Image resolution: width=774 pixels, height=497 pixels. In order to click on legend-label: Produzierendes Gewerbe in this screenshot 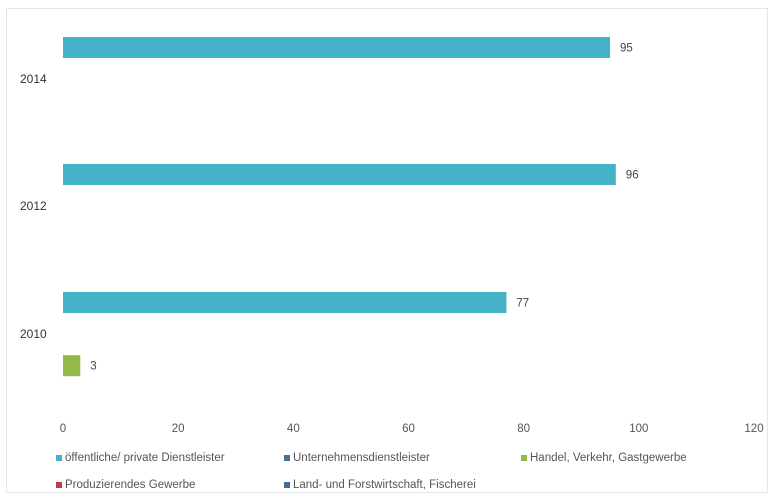, I will do `click(130, 485)`.